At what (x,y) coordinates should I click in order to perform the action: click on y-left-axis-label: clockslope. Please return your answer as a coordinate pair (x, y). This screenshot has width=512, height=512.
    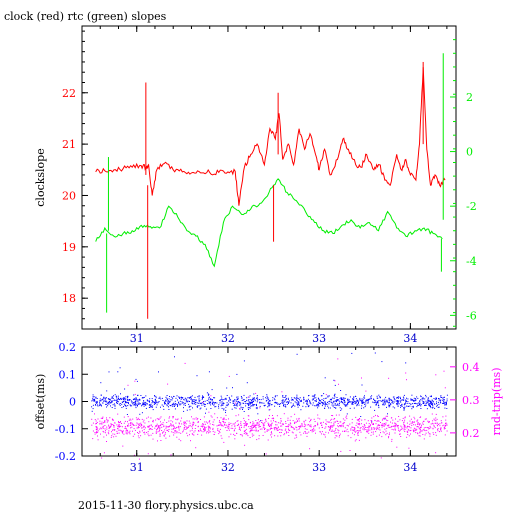
    Looking at the image, I should click on (40, 177).